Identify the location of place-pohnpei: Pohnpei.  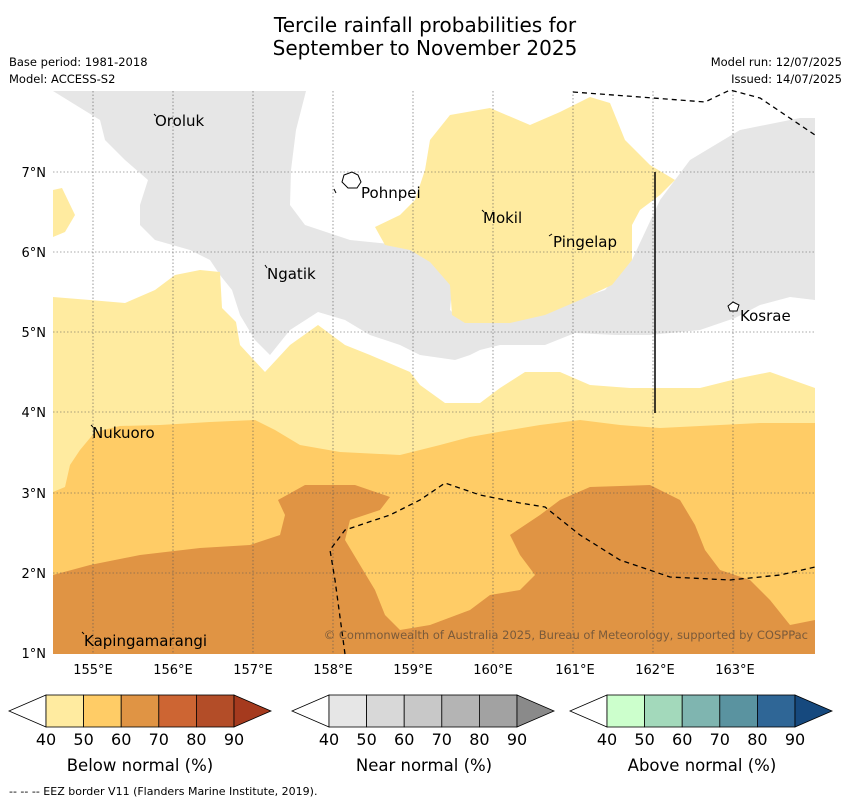
(391, 193).